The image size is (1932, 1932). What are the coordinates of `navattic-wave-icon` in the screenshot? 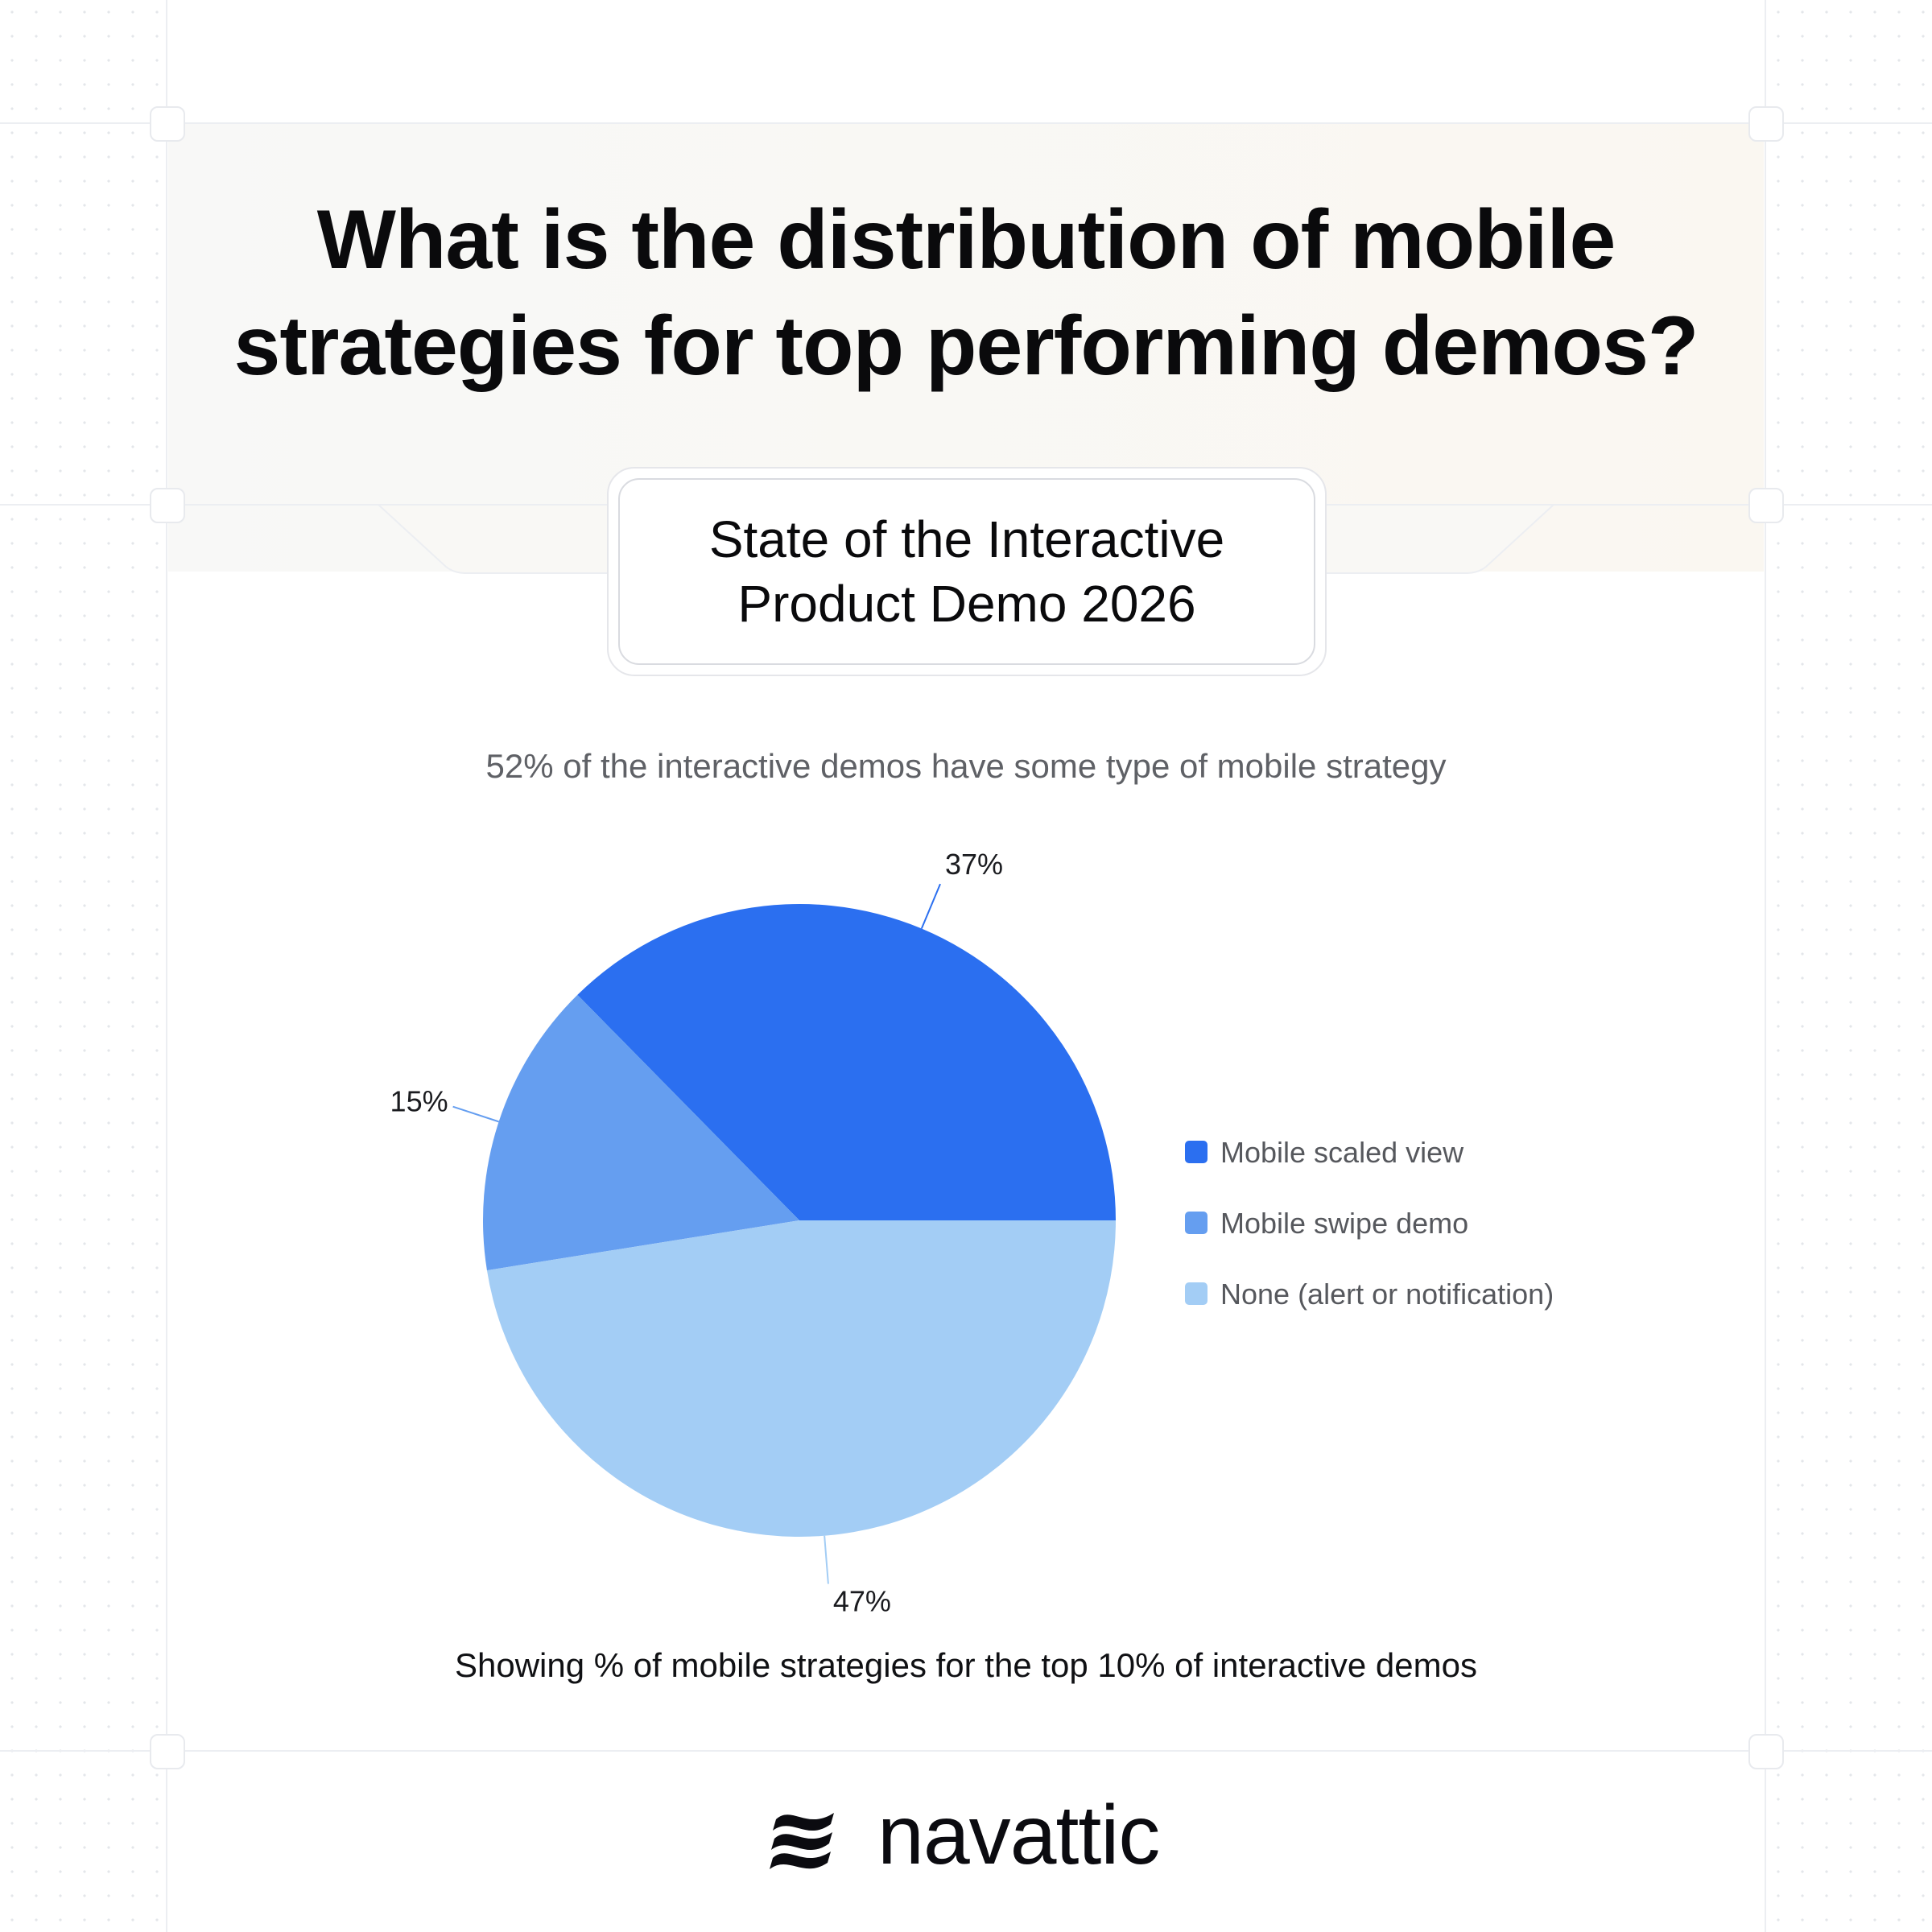 It's located at (802, 1841).